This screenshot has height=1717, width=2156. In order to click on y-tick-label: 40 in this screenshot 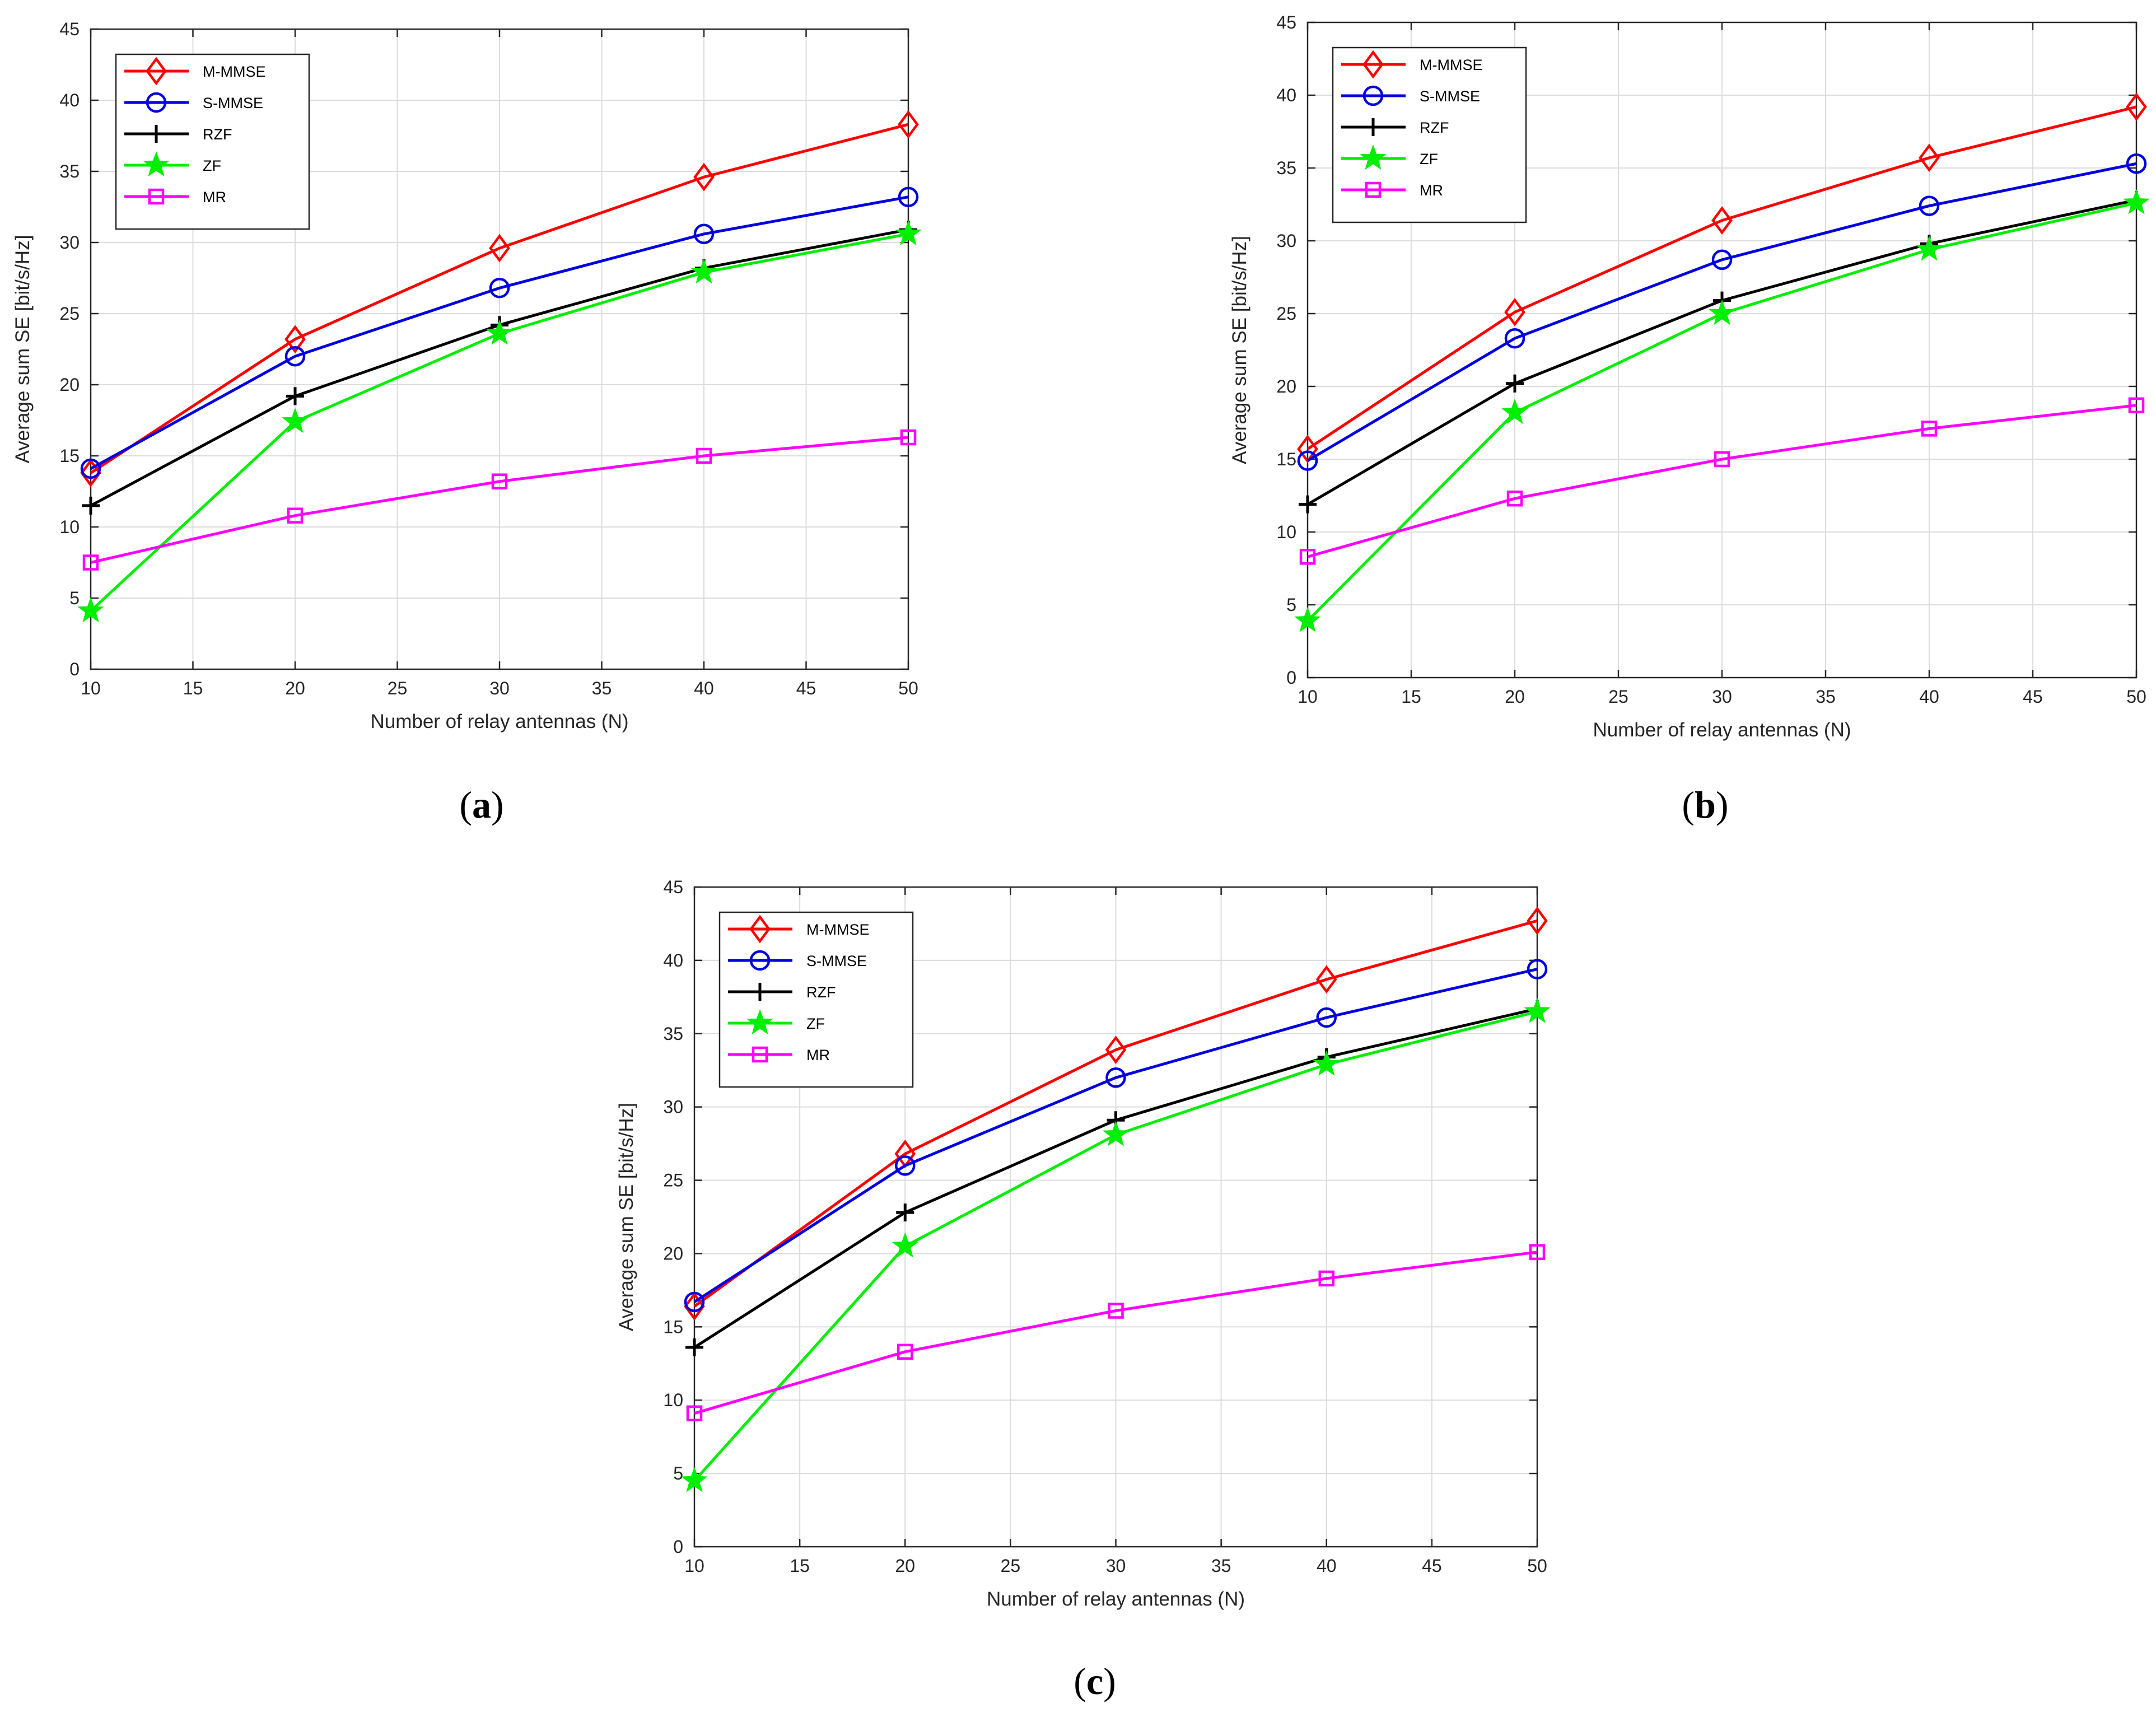, I will do `click(1286, 95)`.